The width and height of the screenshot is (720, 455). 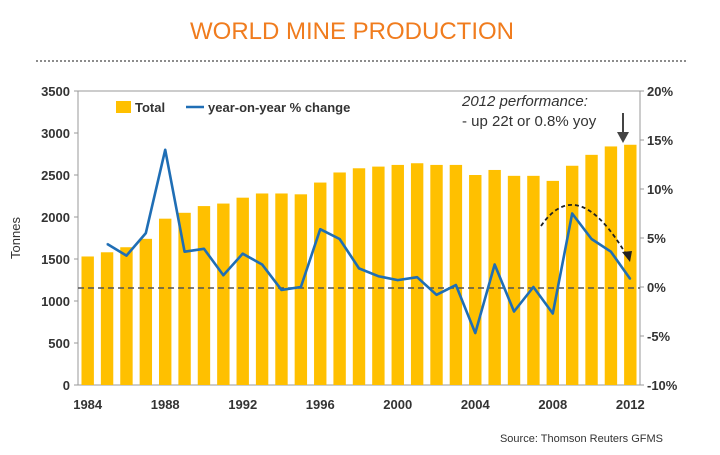 What do you see at coordinates (514, 311) in the screenshot?
I see `yoy-point-2006` at bounding box center [514, 311].